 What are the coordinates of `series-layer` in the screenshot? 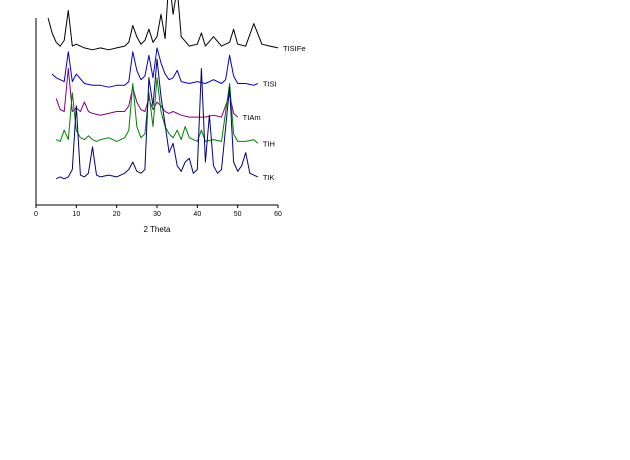 It's located at (163, 90).